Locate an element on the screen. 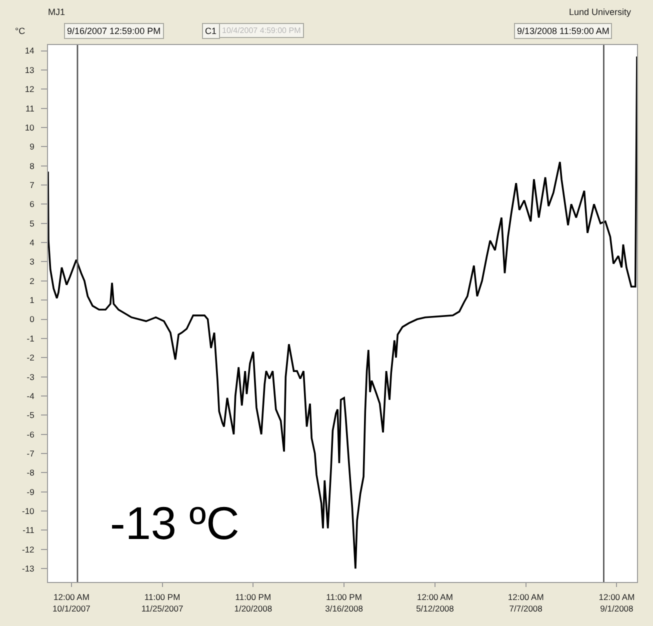 This screenshot has width=653, height=626. x-tick-label: 12:00 AM 10/1/2007 is located at coordinates (71, 603).